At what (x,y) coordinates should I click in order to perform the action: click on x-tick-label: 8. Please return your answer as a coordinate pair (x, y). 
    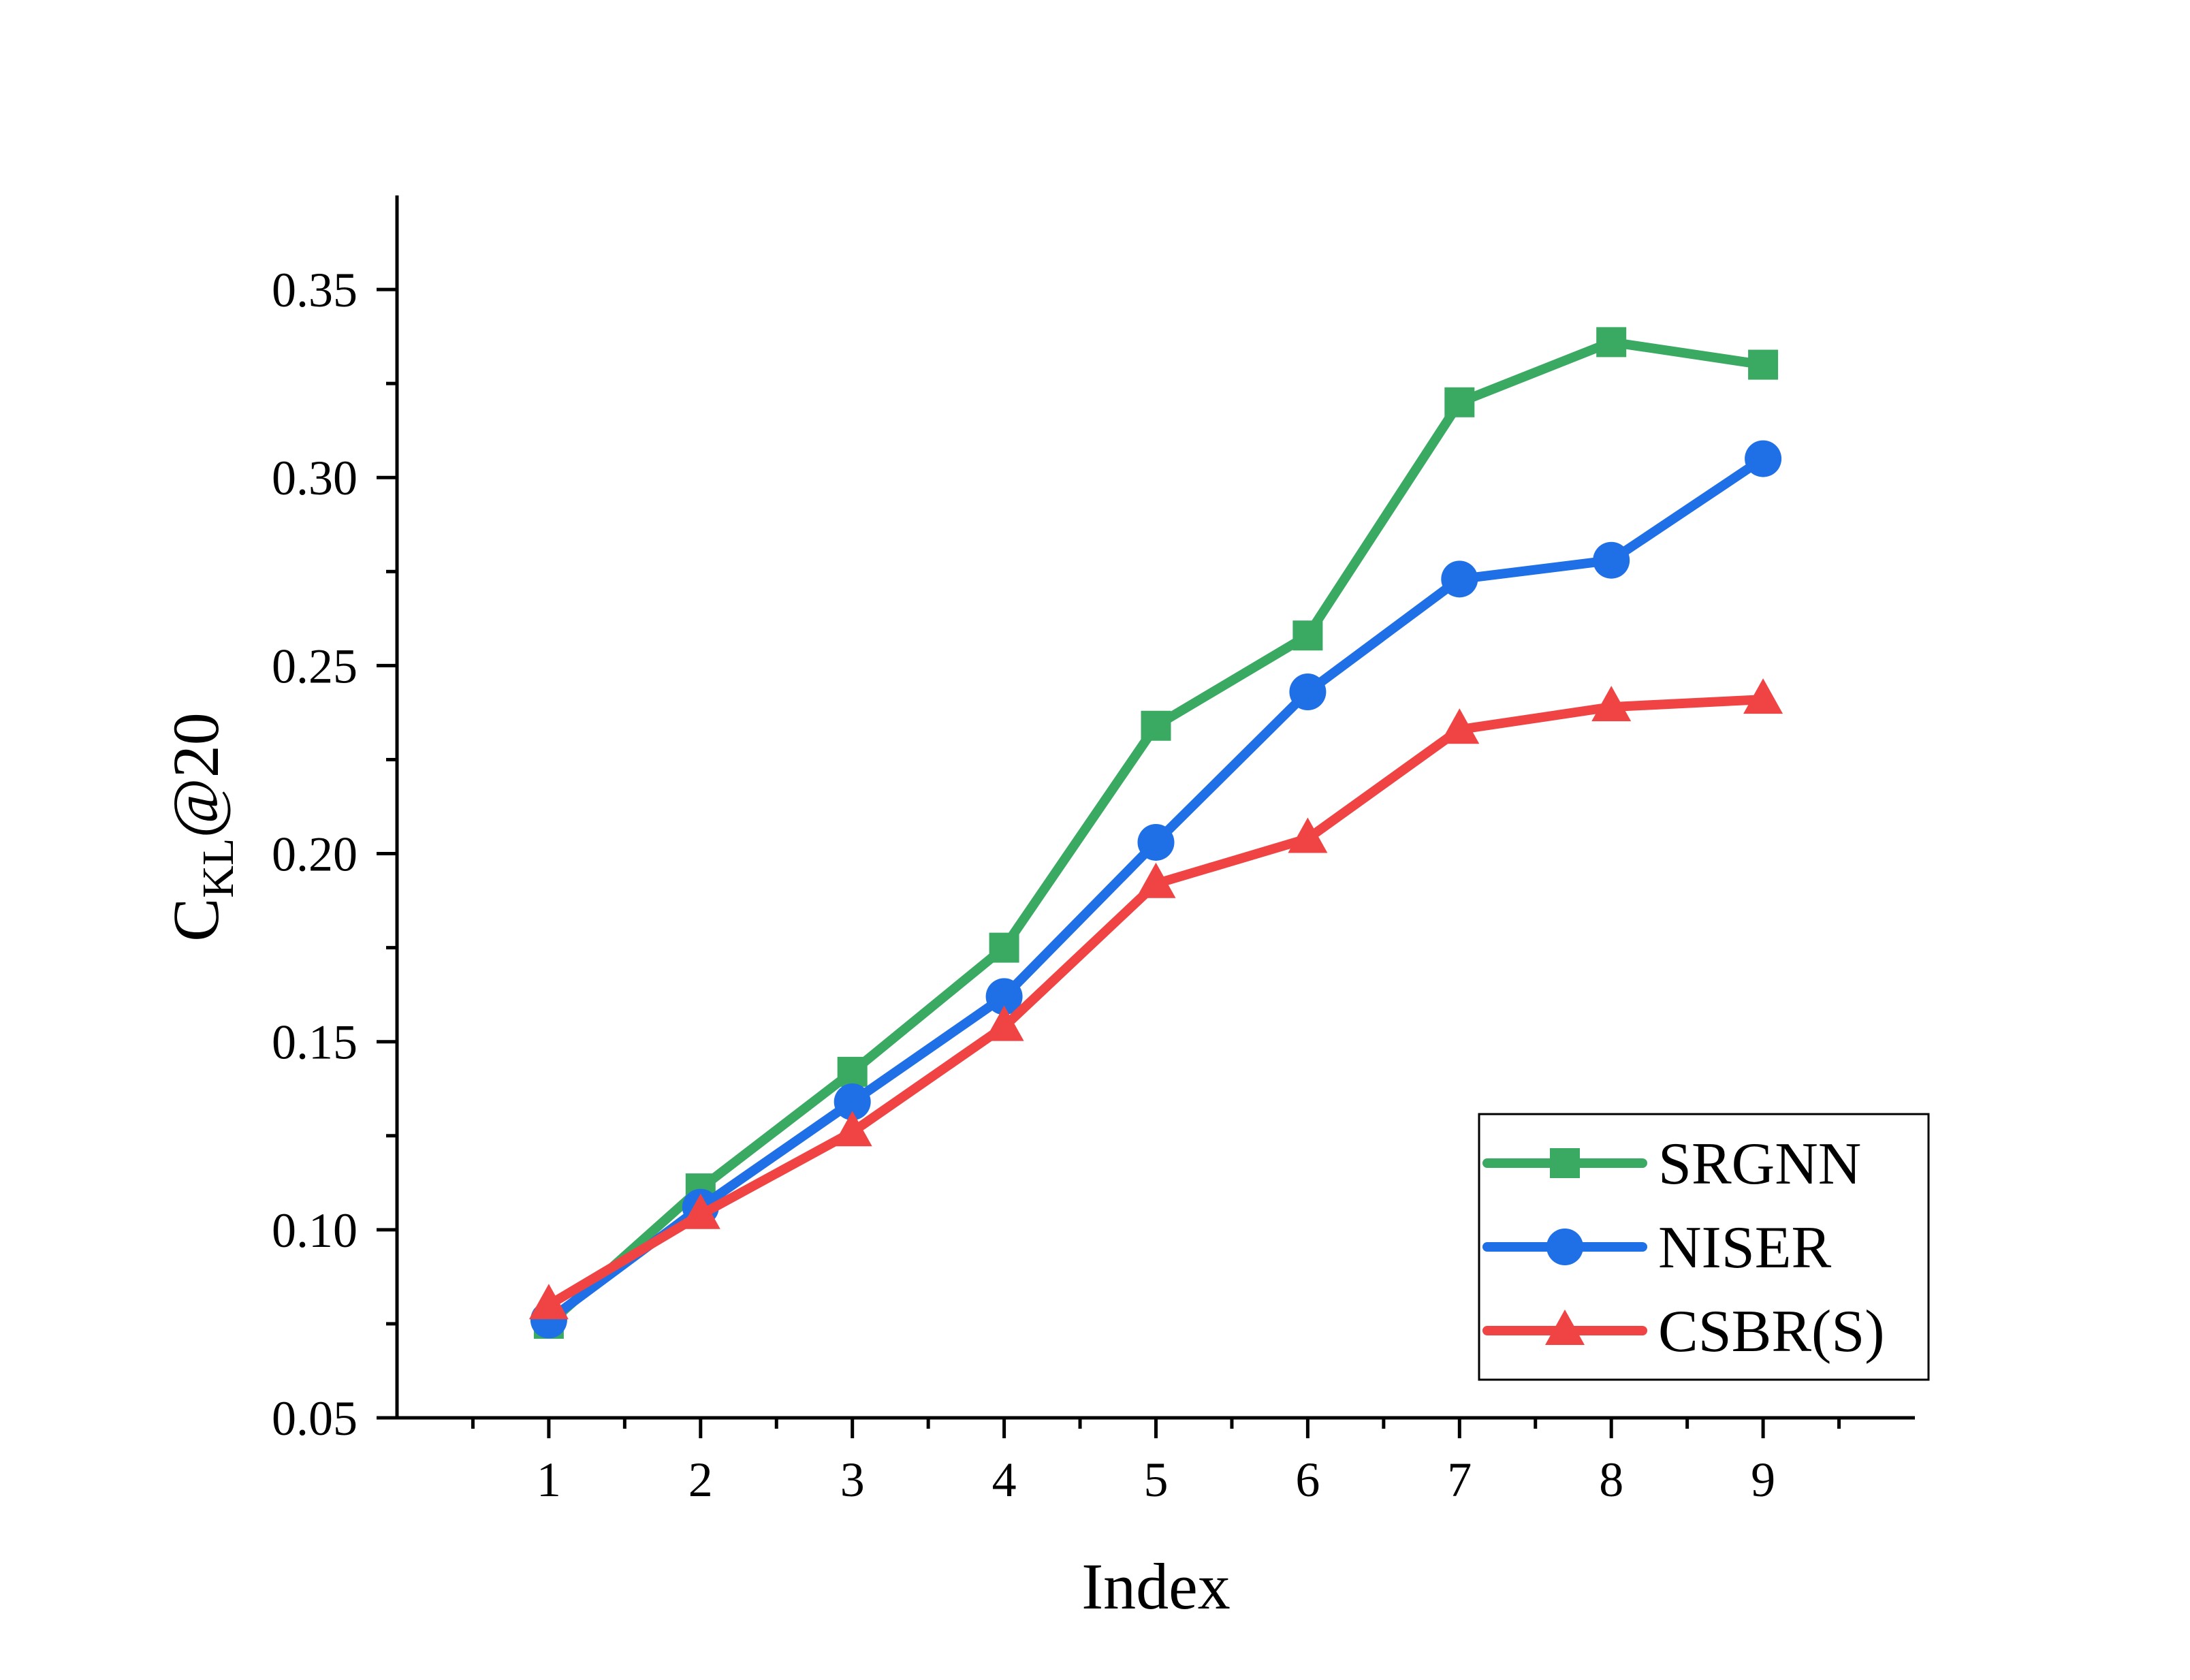
    Looking at the image, I should click on (1611, 1480).